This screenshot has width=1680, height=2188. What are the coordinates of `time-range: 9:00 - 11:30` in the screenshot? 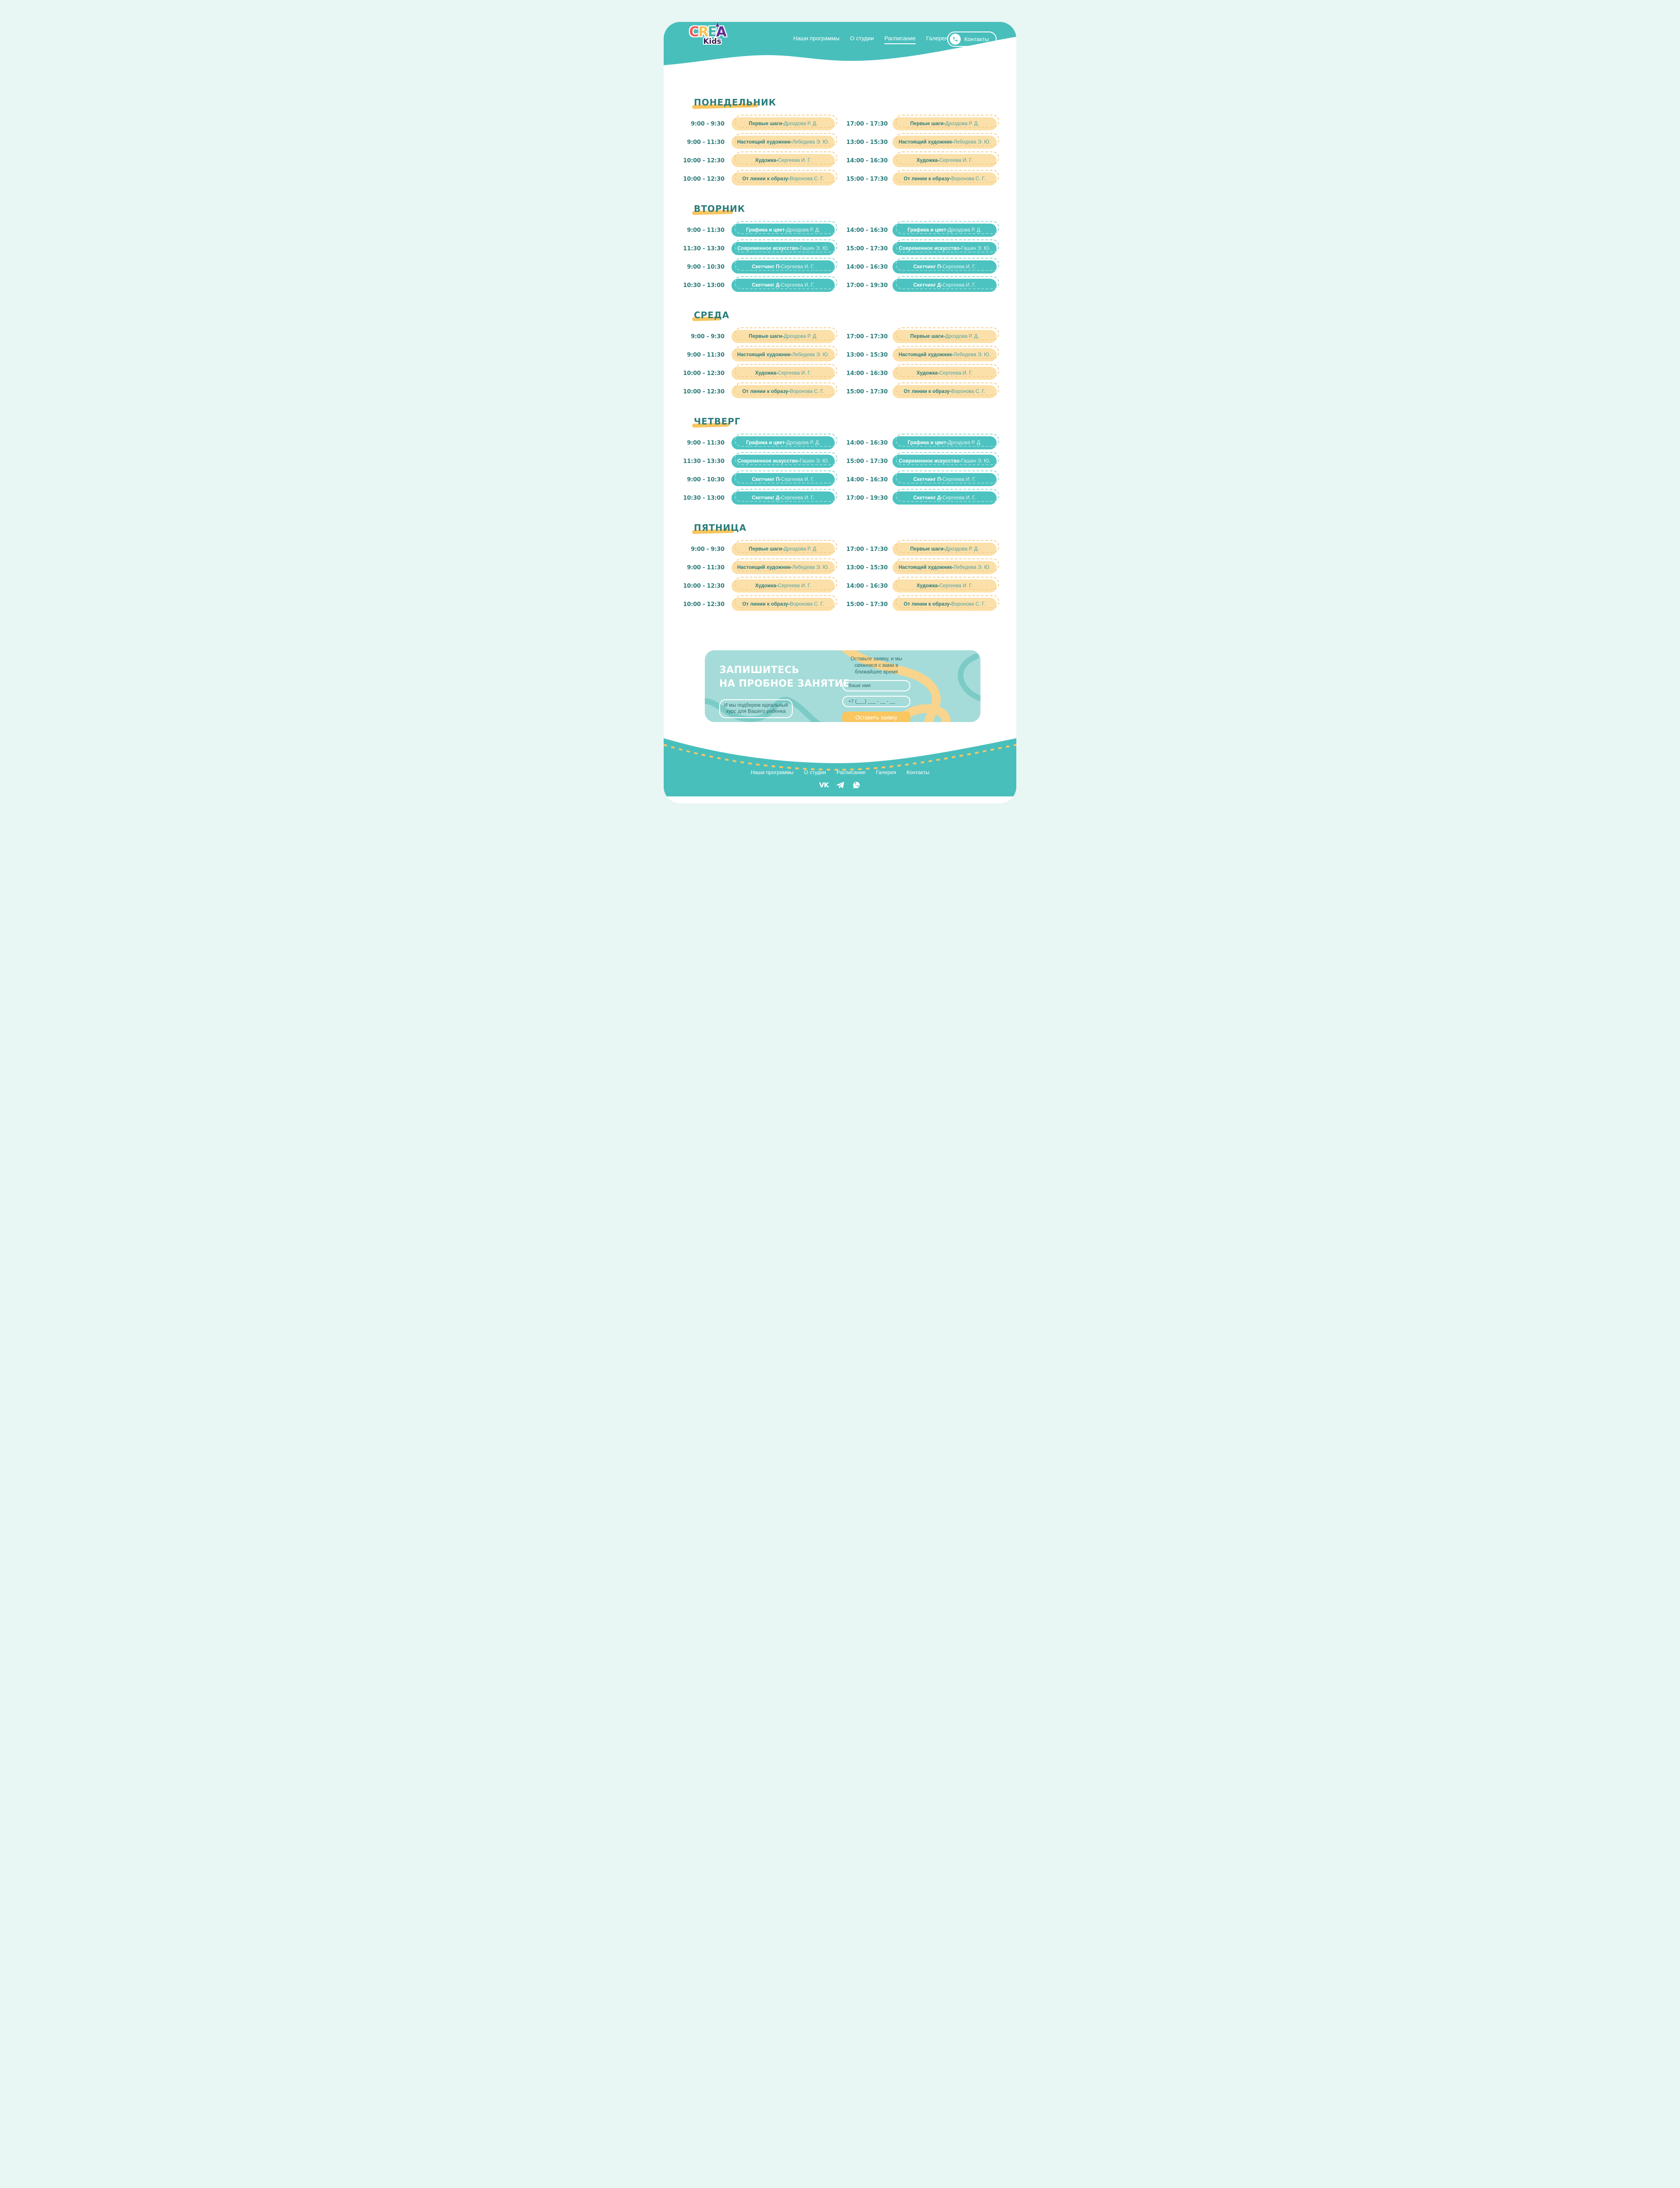 It's located at (705, 442).